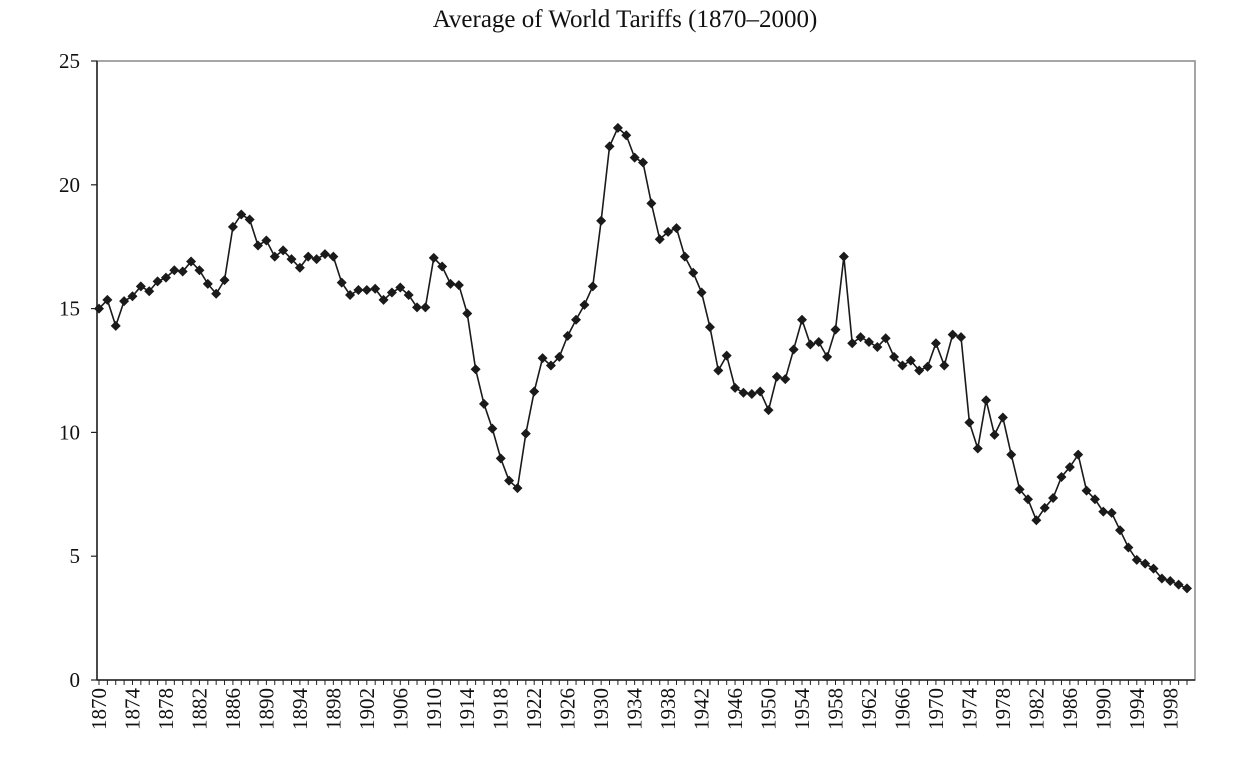  What do you see at coordinates (75, 556) in the screenshot?
I see `y-tick-label: 5` at bounding box center [75, 556].